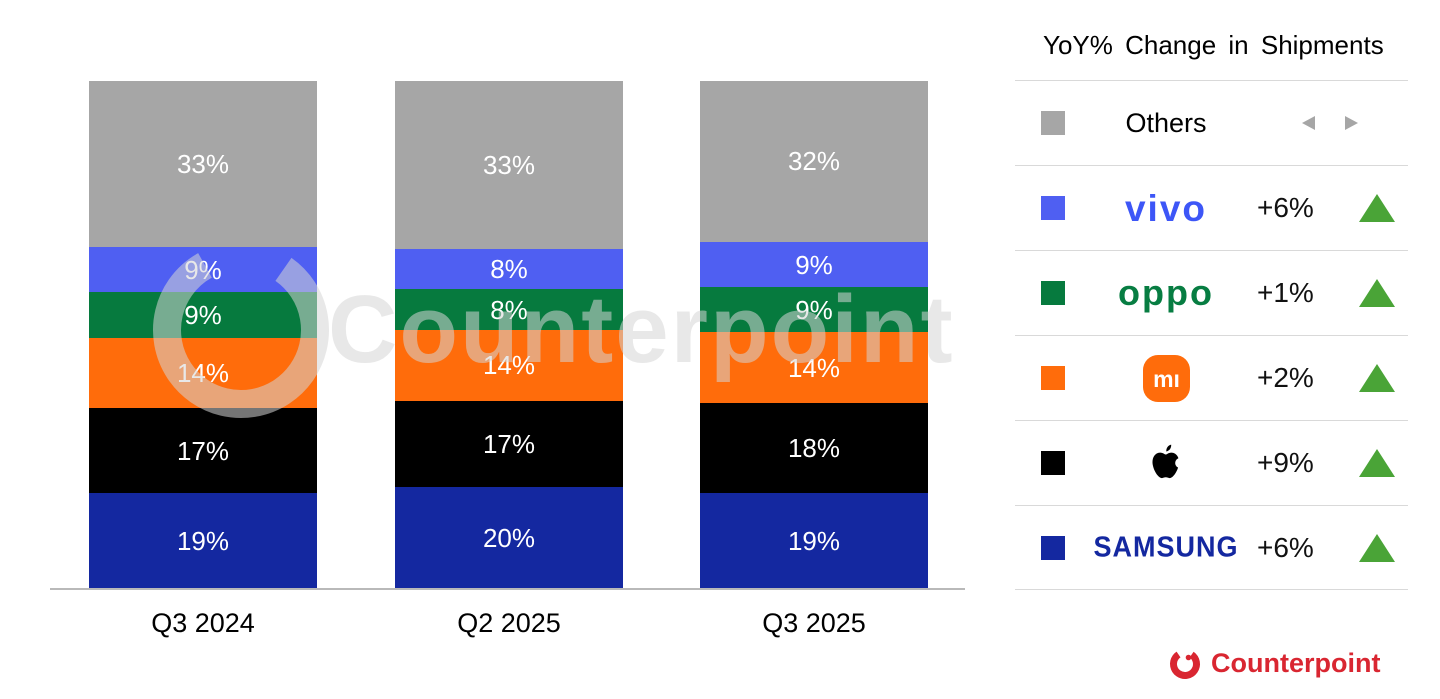 This screenshot has width=1440, height=699. I want to click on bar-segment-samsung: 20%, so click(509, 538).